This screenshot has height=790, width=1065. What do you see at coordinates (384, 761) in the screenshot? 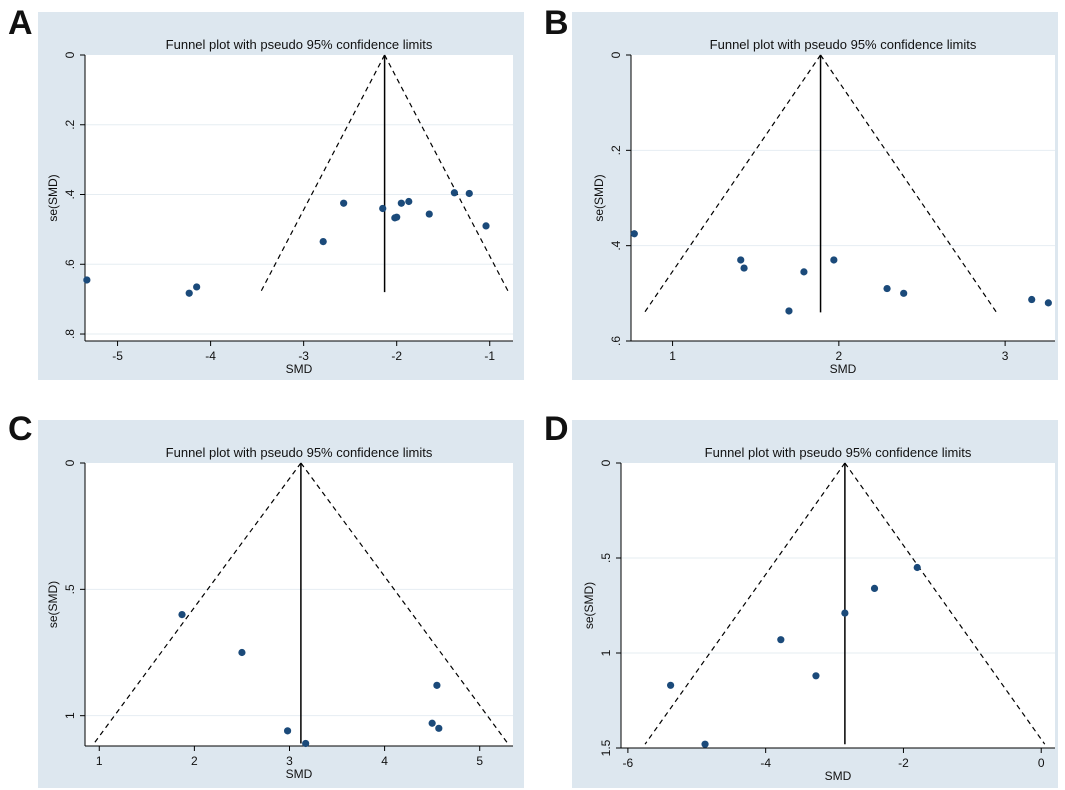
I see `x-tick-label: 4` at bounding box center [384, 761].